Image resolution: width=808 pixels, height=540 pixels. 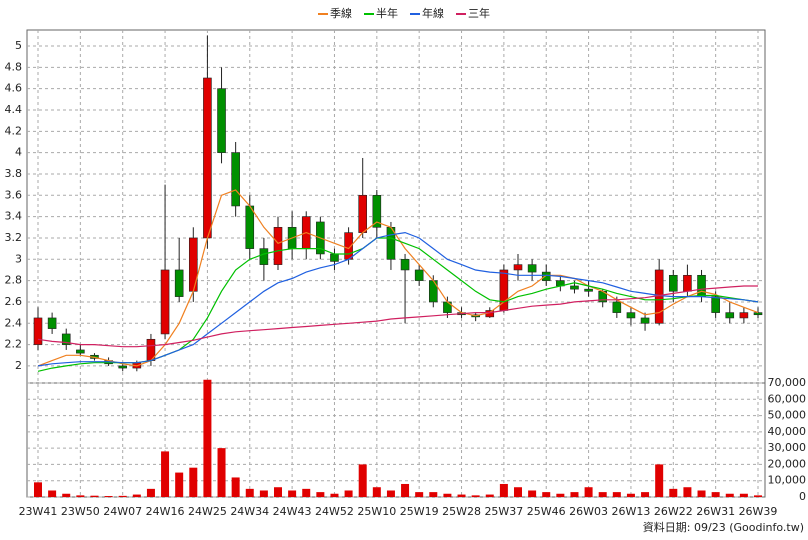 What do you see at coordinates (723, 527) in the screenshot?
I see `footnote: 資料日期: 09/23 (Goodinfo.tw)` at bounding box center [723, 527].